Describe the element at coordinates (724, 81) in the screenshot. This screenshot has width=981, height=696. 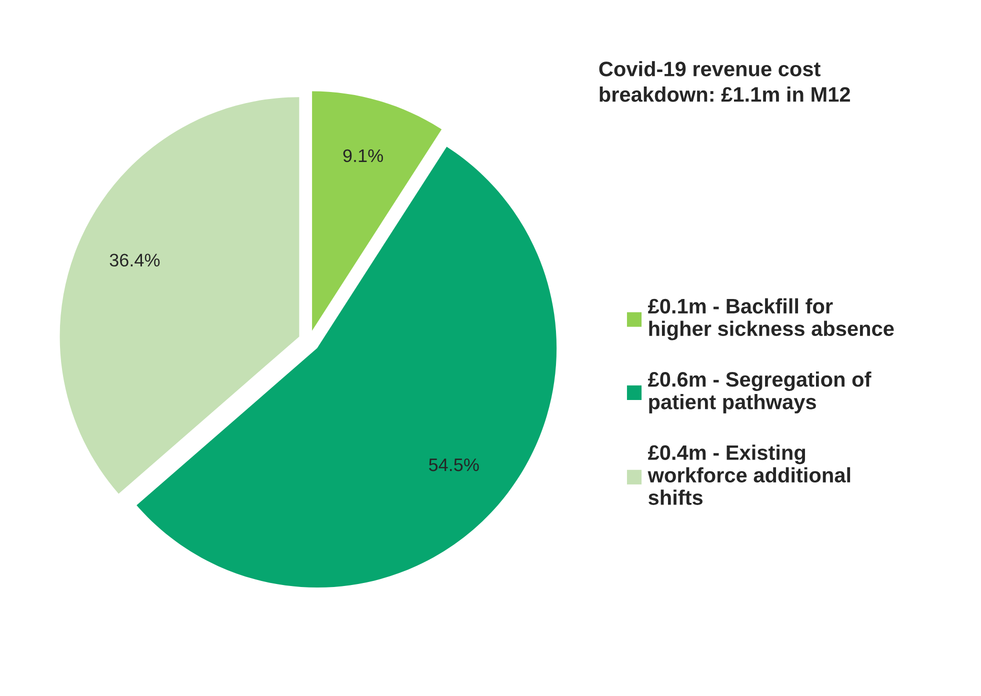
I see `chart-title: Covid-19 revenue cost breakdown: £1.1m in M12` at that location.